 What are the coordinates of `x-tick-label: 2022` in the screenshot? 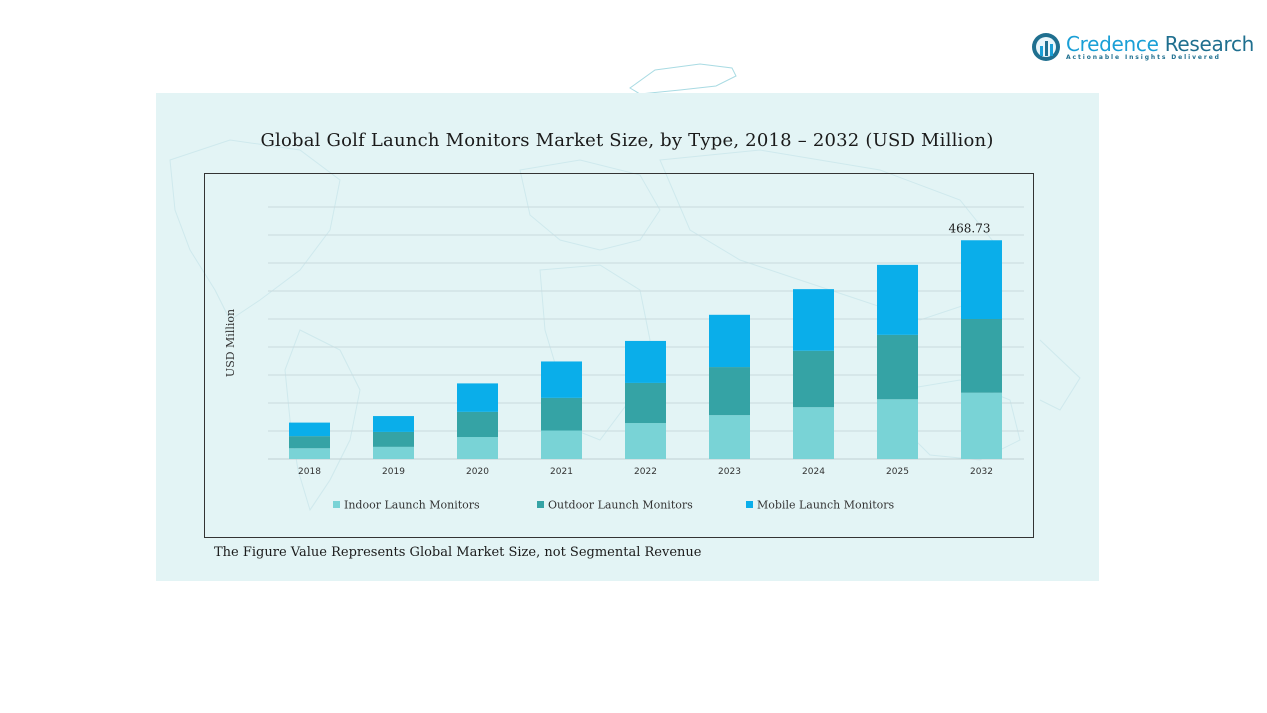 It's located at (645, 472).